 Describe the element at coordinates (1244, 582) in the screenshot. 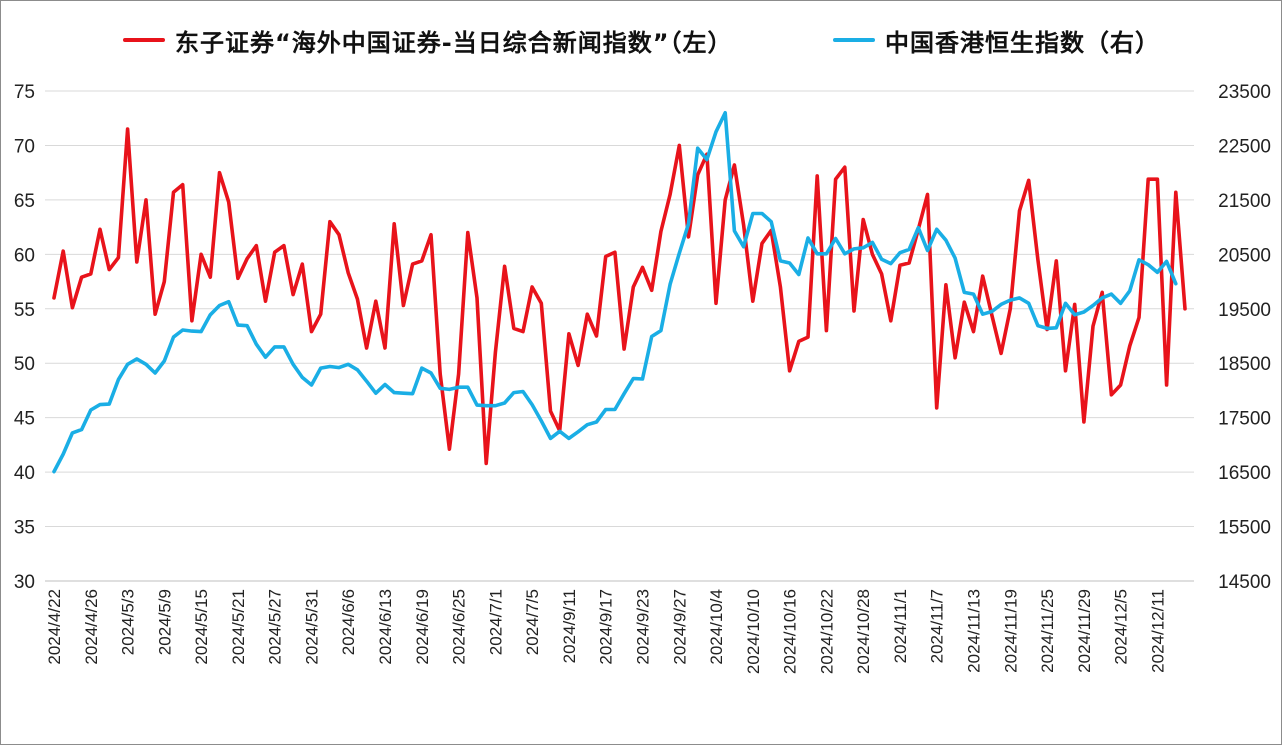

I see `right-axis-tick-label: 14500` at that location.